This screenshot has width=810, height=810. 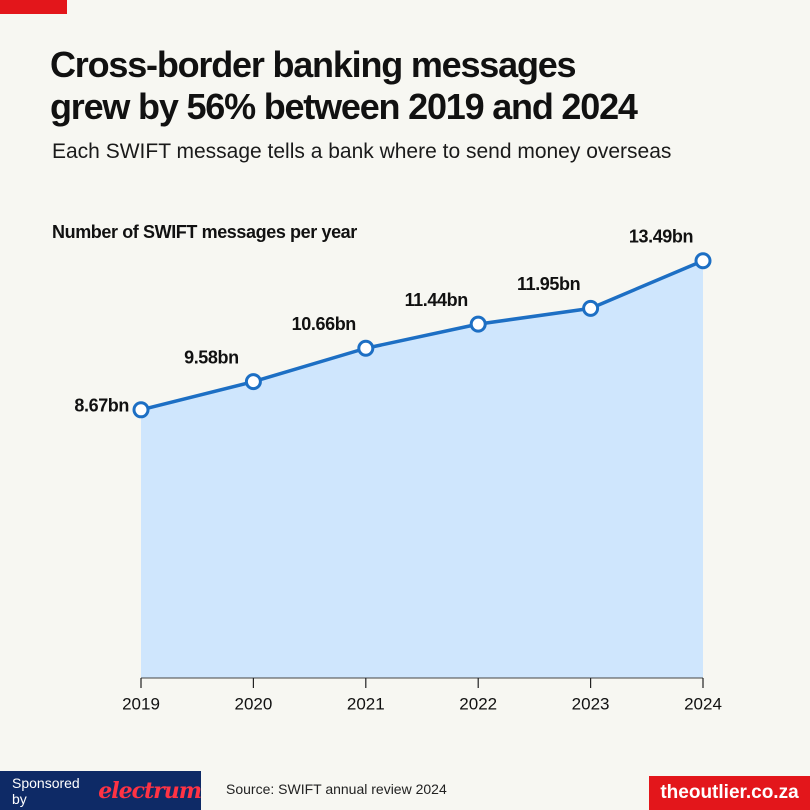 What do you see at coordinates (253, 703) in the screenshot?
I see `x-tick-label: 2020` at bounding box center [253, 703].